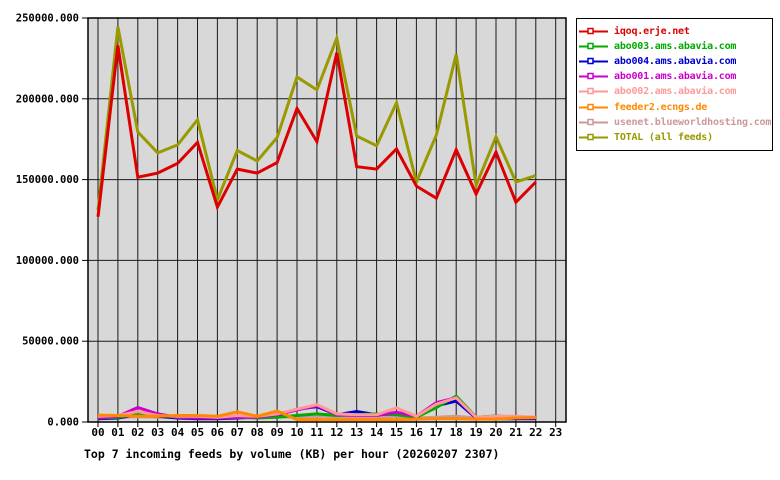 The height and width of the screenshot is (480, 780). What do you see at coordinates (218, 432) in the screenshot?
I see `x-tick-label: 06` at bounding box center [218, 432].